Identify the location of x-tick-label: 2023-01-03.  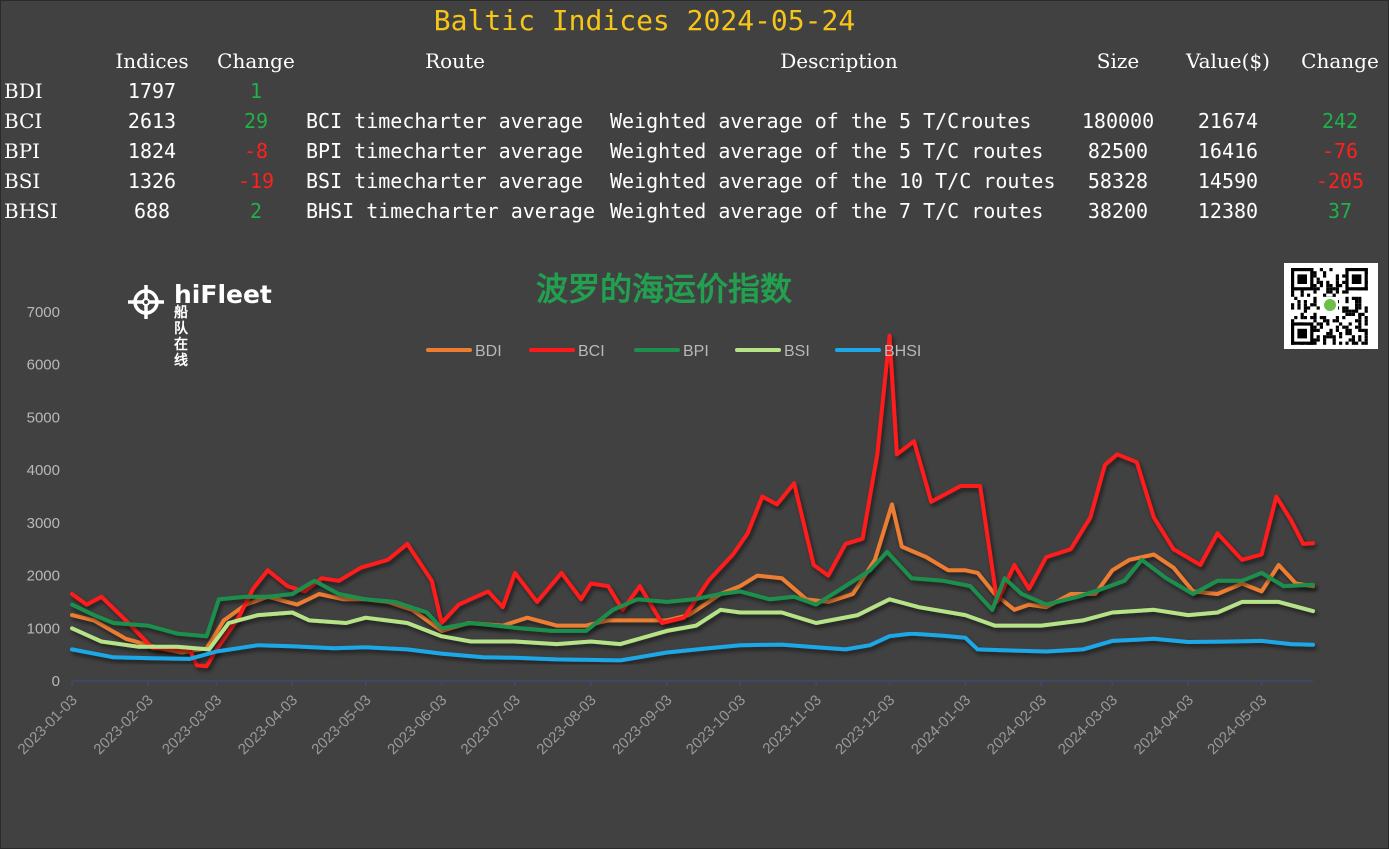
(48, 725).